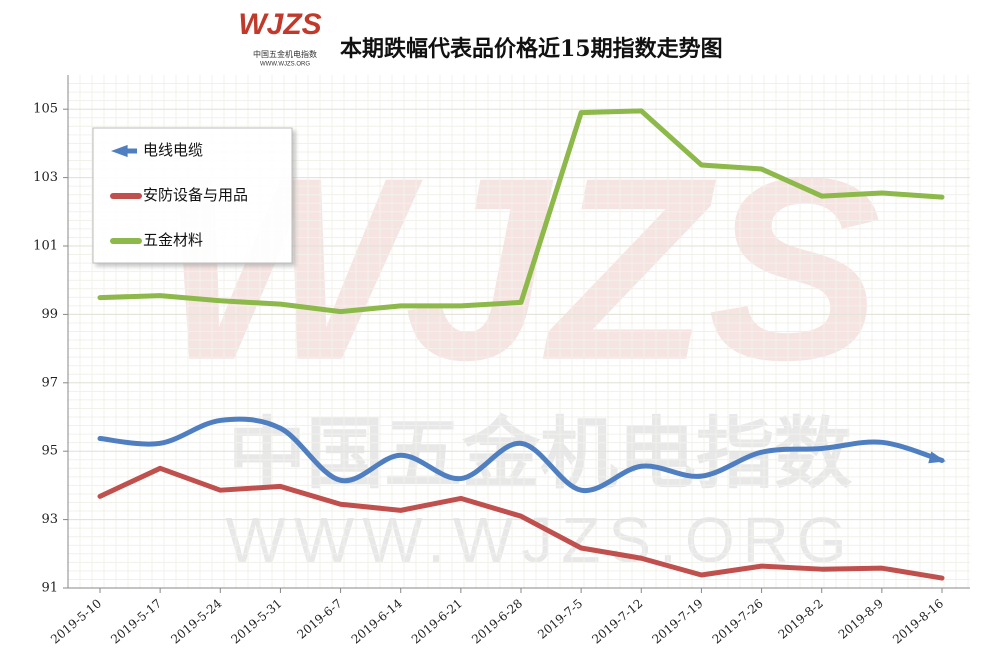 The width and height of the screenshot is (1003, 665). Describe the element at coordinates (279, 24) in the screenshot. I see `logo-mark: WJZS` at that location.